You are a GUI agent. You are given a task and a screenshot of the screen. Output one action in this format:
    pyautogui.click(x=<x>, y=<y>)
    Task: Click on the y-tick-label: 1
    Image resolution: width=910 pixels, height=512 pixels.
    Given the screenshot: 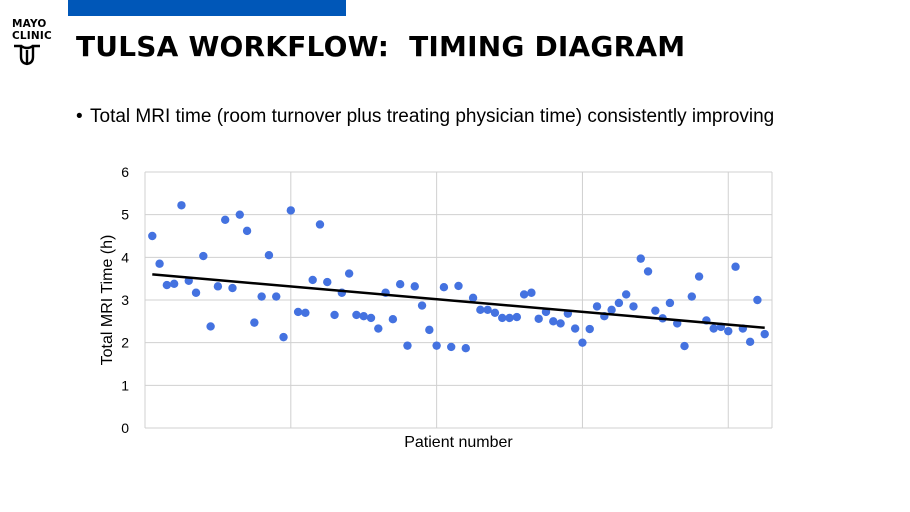 What is the action you would take?
    pyautogui.click(x=125, y=385)
    